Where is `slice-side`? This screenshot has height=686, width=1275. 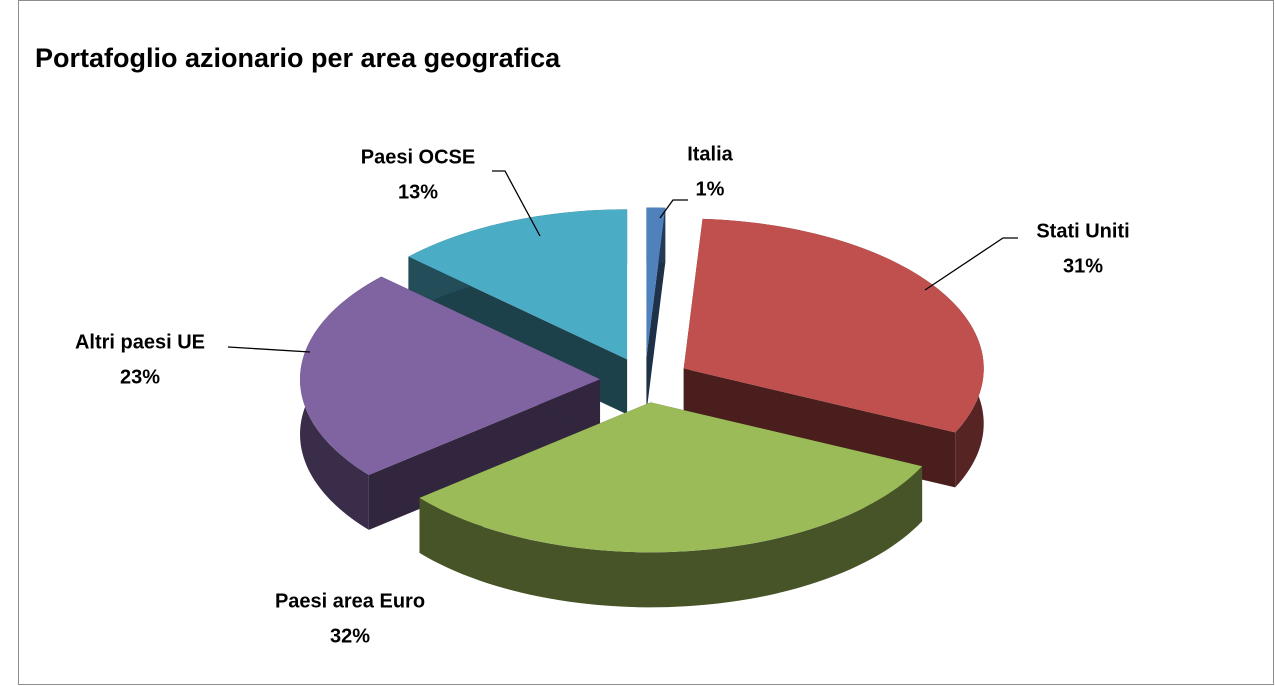
slice-side is located at coordinates (671, 537).